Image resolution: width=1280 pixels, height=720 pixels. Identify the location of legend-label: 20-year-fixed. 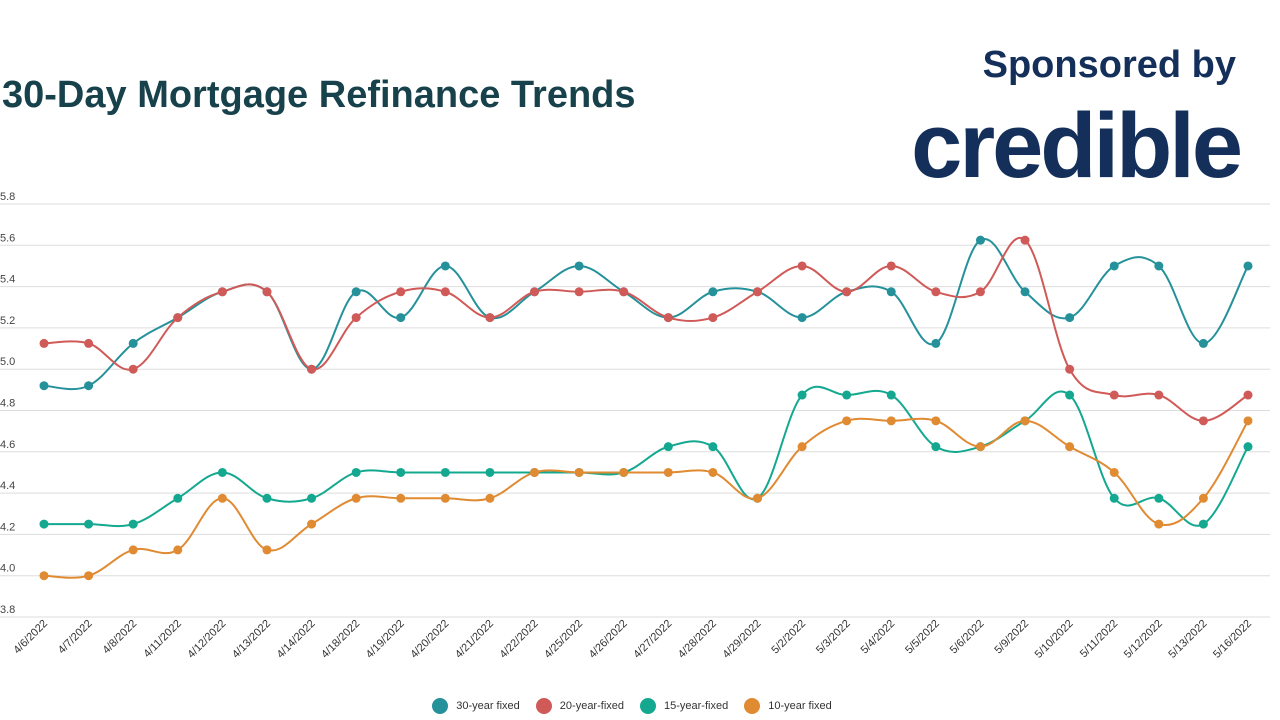
(591, 706).